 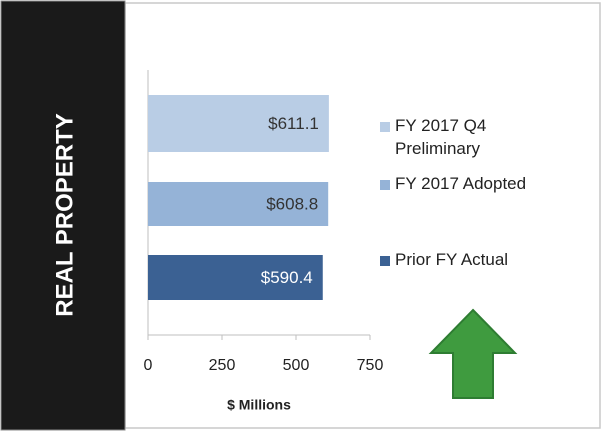 What do you see at coordinates (370, 365) in the screenshot?
I see `x-tick-label: 750` at bounding box center [370, 365].